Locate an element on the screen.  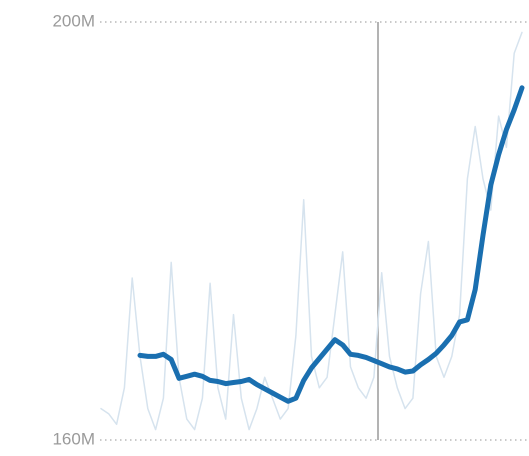
y-tick-label: 160M is located at coordinates (73, 438).